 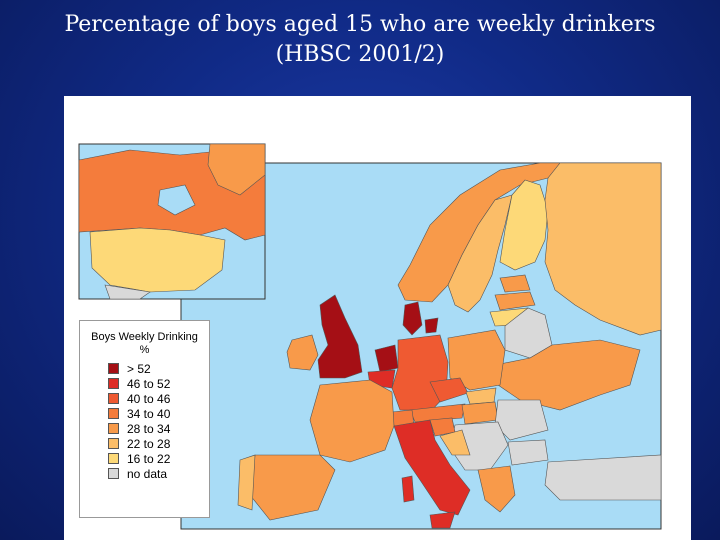 I want to click on finland, so click(x=524, y=225).